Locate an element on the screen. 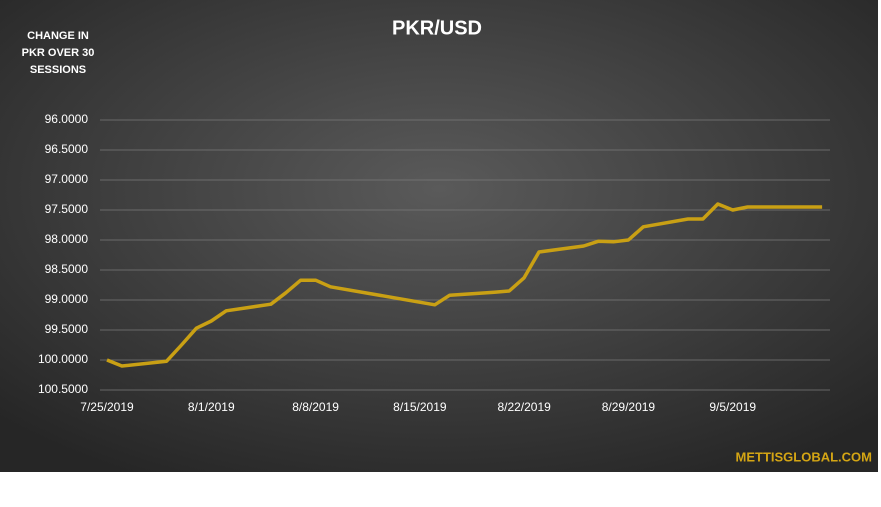 The width and height of the screenshot is (881, 507). y-tick-label: 100.0000 is located at coordinates (63, 359).